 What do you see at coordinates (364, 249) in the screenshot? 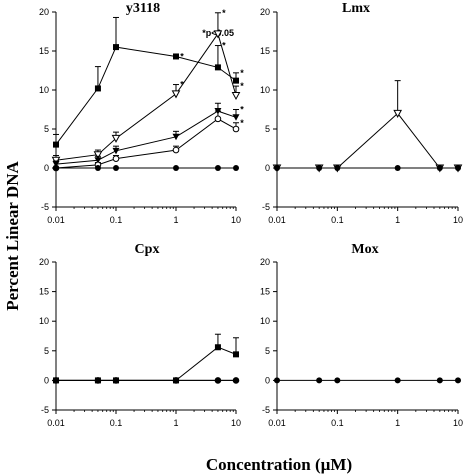
I see `chart-title: Mox` at bounding box center [364, 249].